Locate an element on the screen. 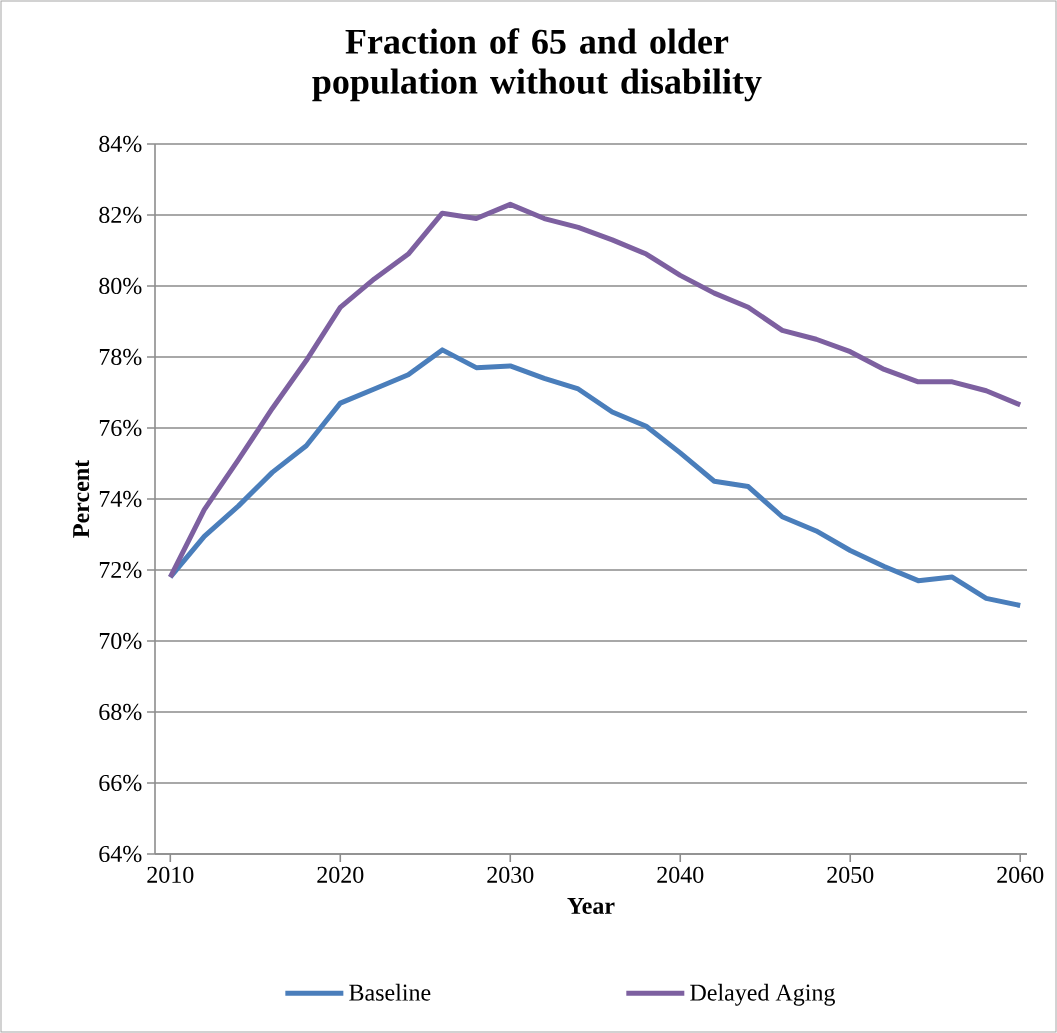 This screenshot has height=1033, width=1057. y-tick-label: 82% is located at coordinates (120, 215).